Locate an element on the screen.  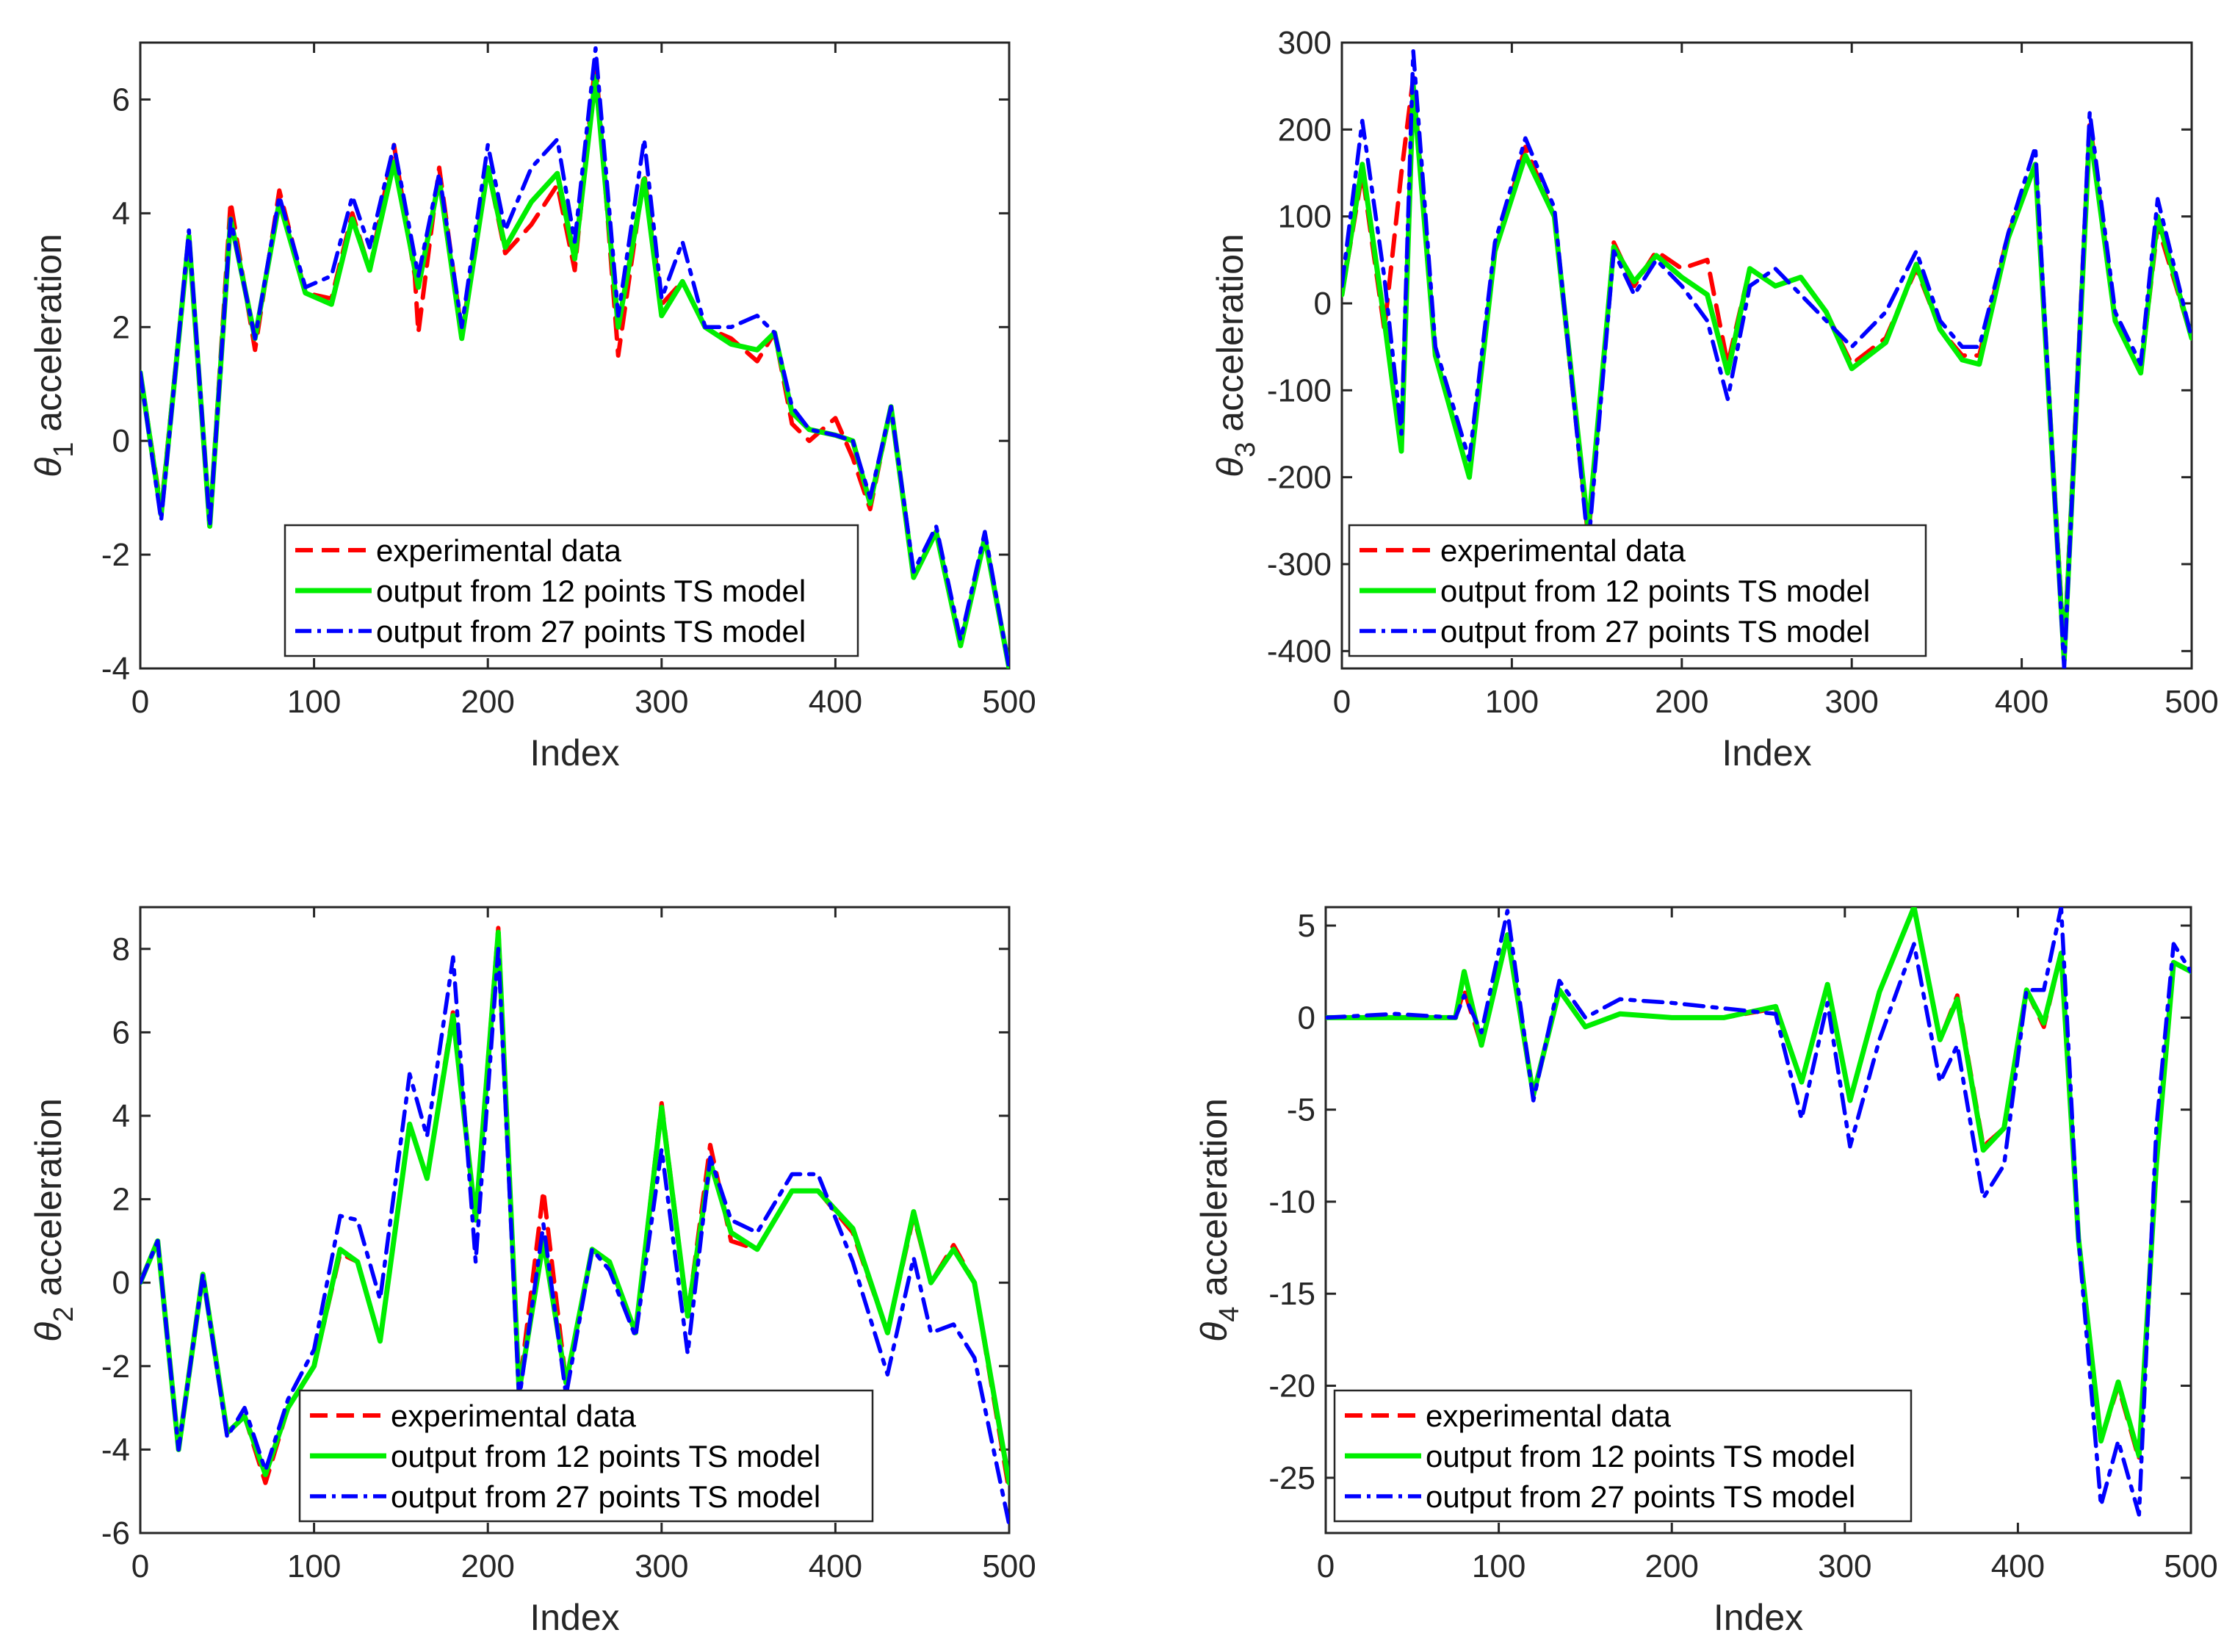
y-tick-label: -400 is located at coordinates (1300, 651).